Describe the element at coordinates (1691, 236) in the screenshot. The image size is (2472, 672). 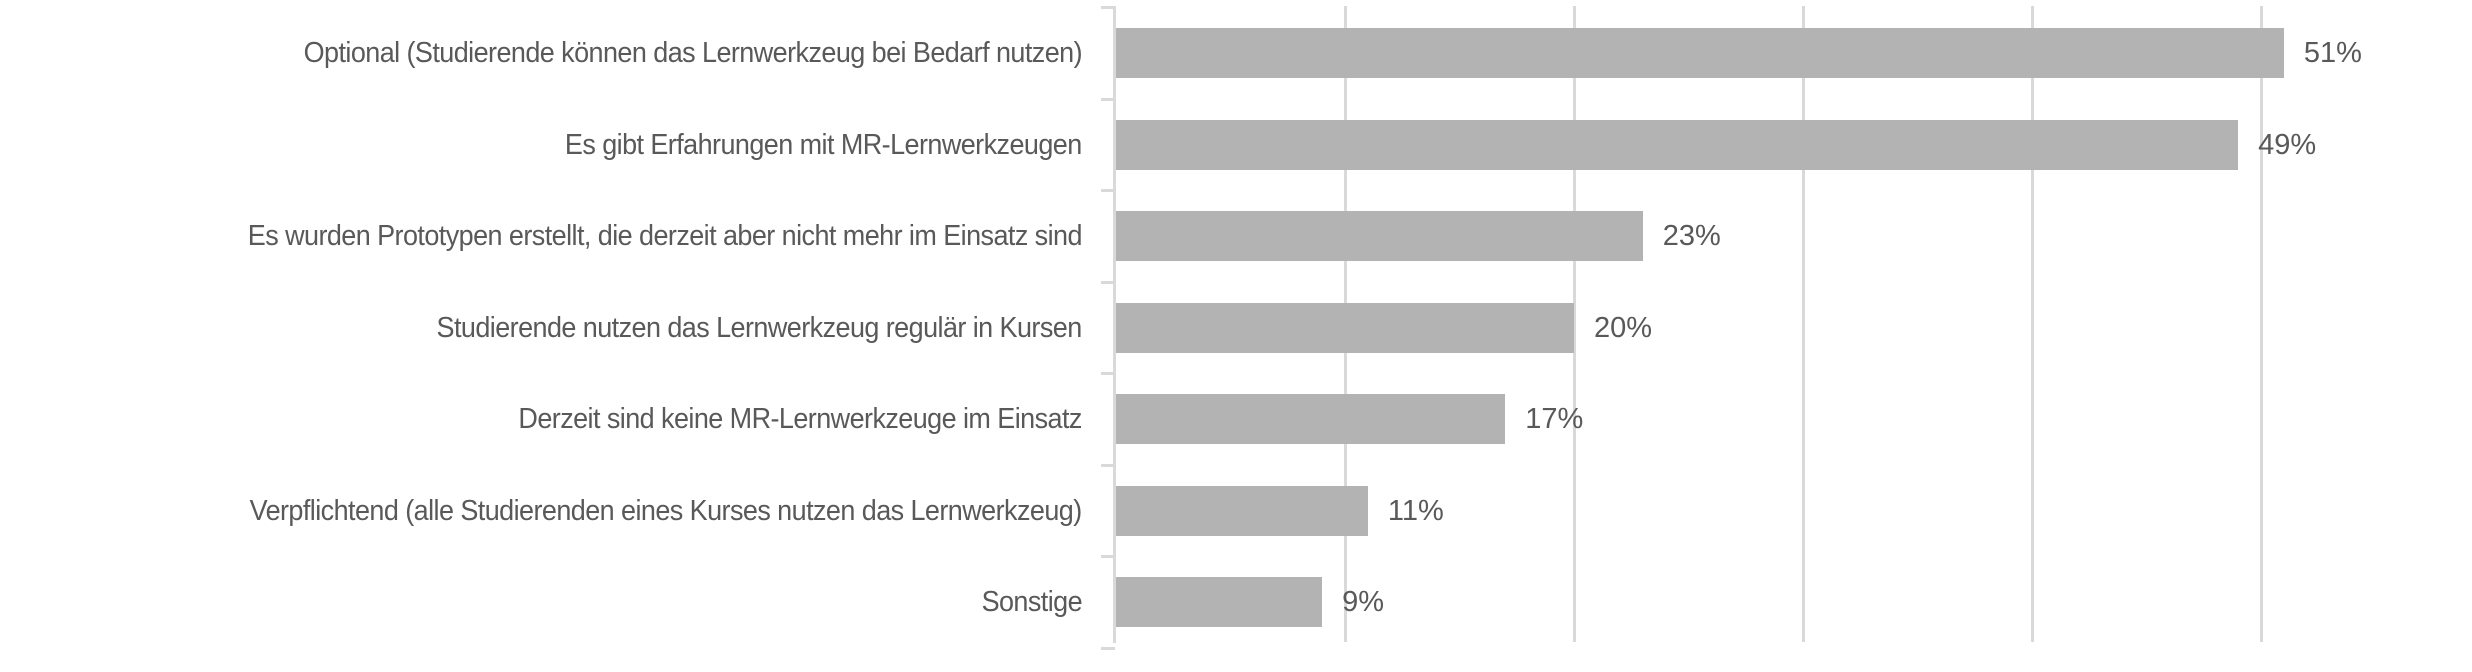
I see `value-label: 23%` at that location.